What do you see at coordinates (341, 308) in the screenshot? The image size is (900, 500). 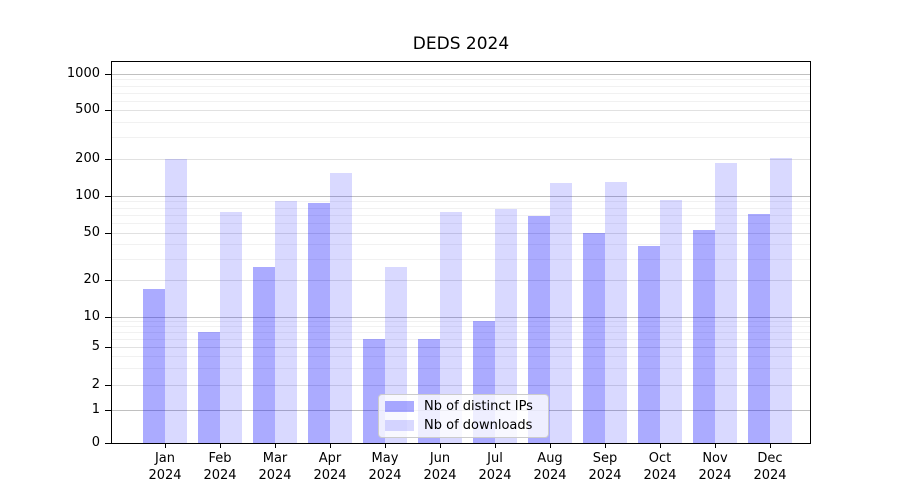 I see `bar-downloads-apr` at bounding box center [341, 308].